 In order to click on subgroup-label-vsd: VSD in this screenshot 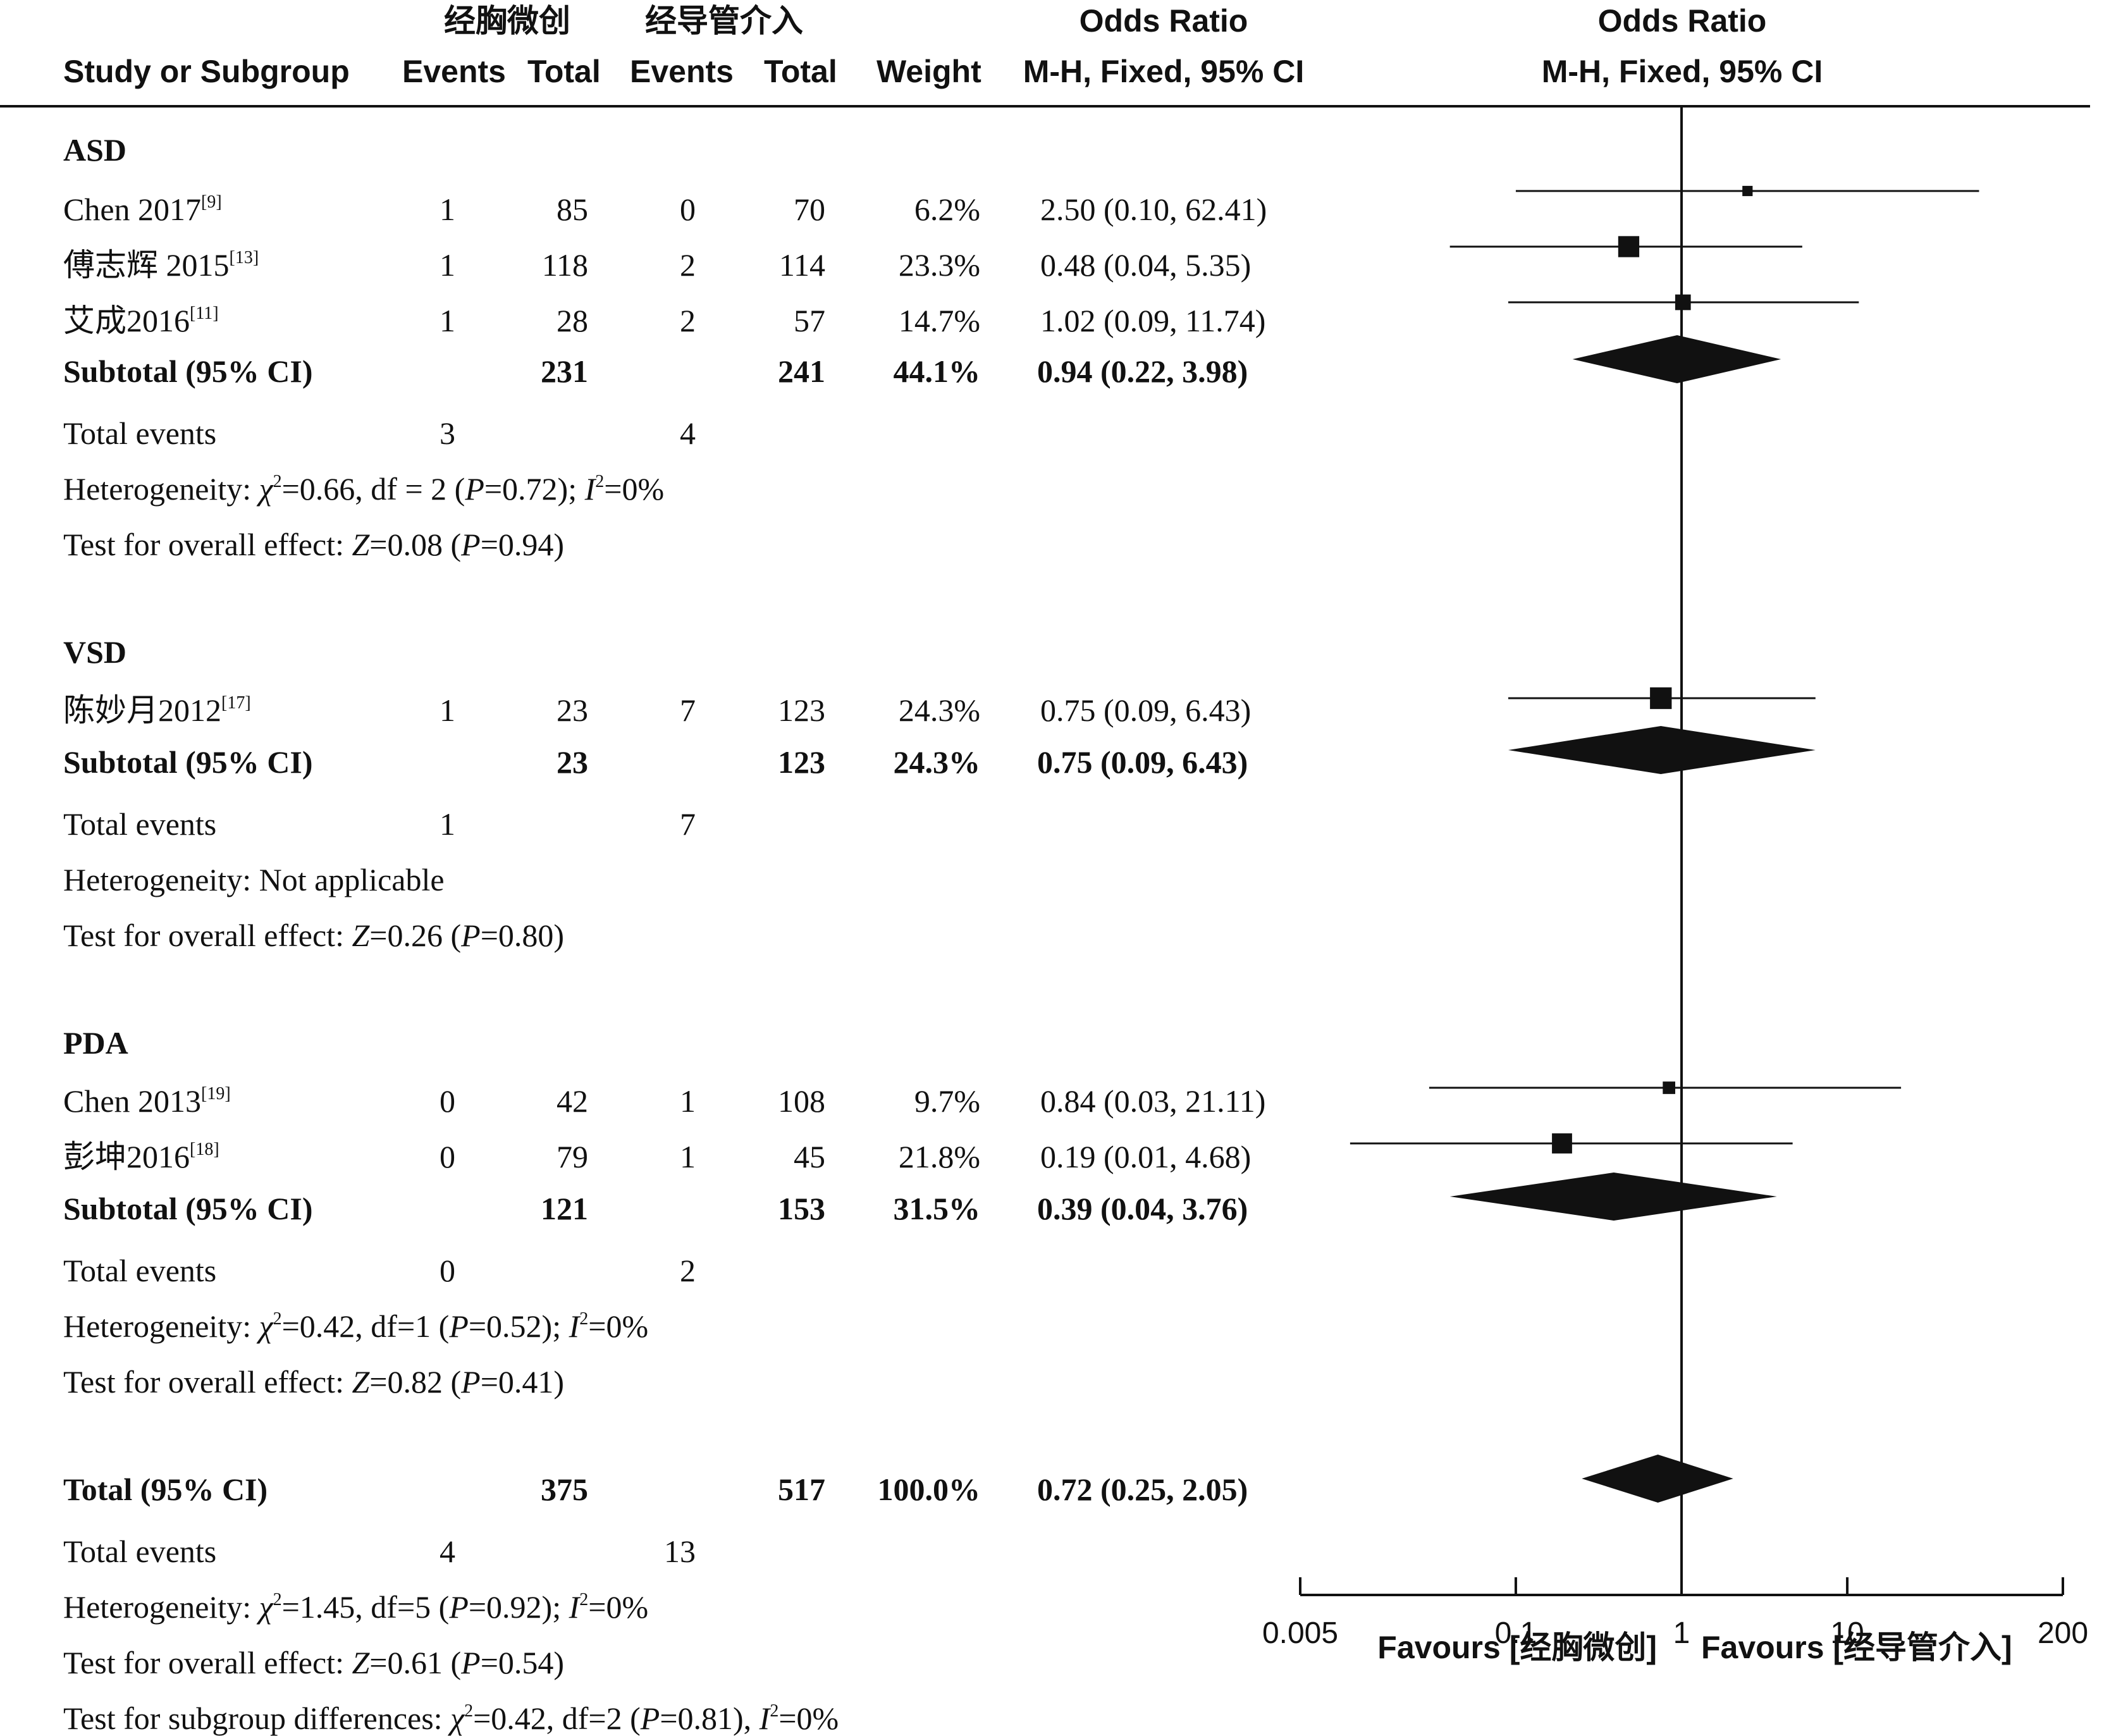, I will do `click(95, 652)`.